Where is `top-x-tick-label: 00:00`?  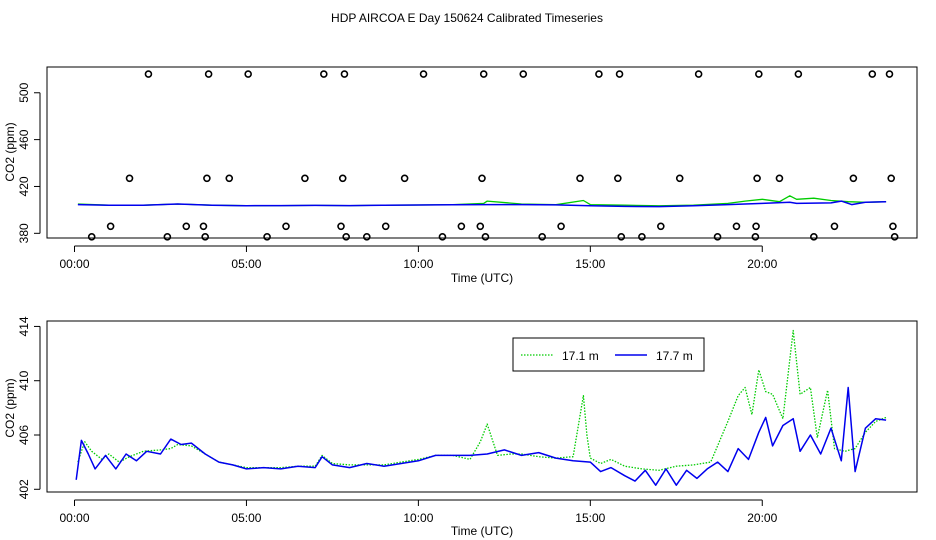 top-x-tick-label: 00:00 is located at coordinates (74, 264).